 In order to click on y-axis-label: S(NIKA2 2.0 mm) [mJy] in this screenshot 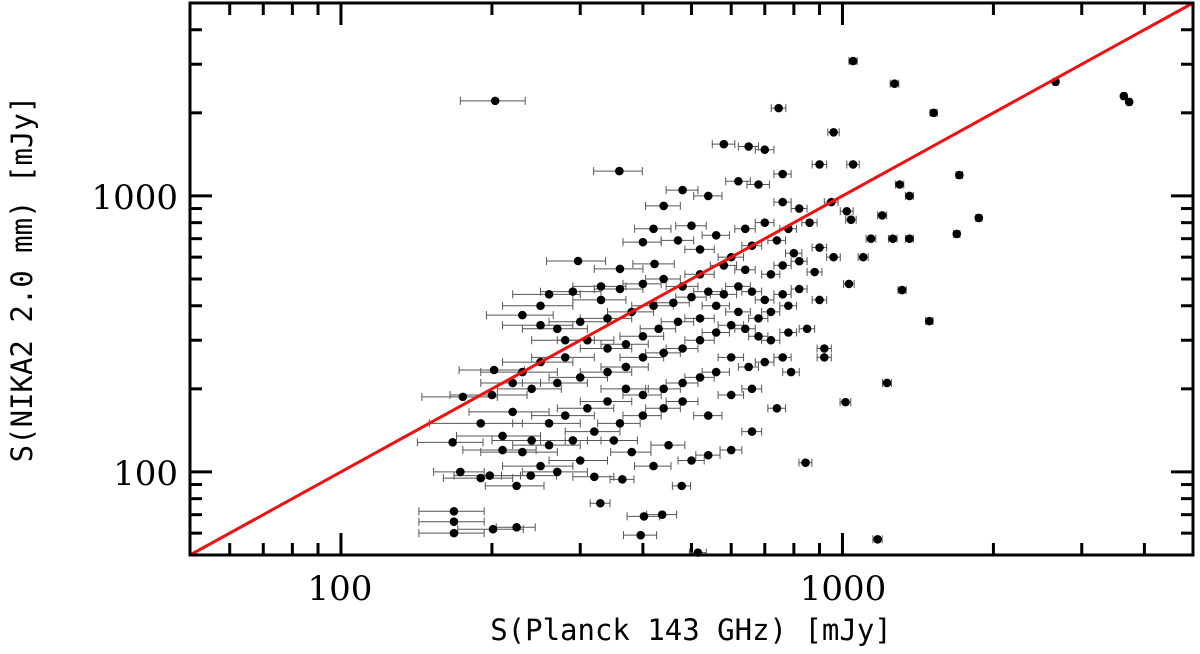, I will do `click(22, 279)`.